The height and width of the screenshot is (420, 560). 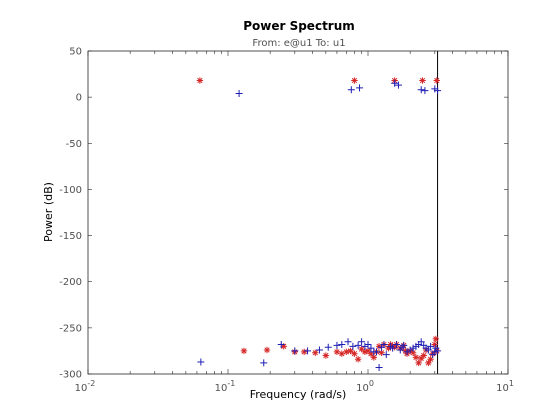 I want to click on y-tick-label: -50, so click(x=74, y=144).